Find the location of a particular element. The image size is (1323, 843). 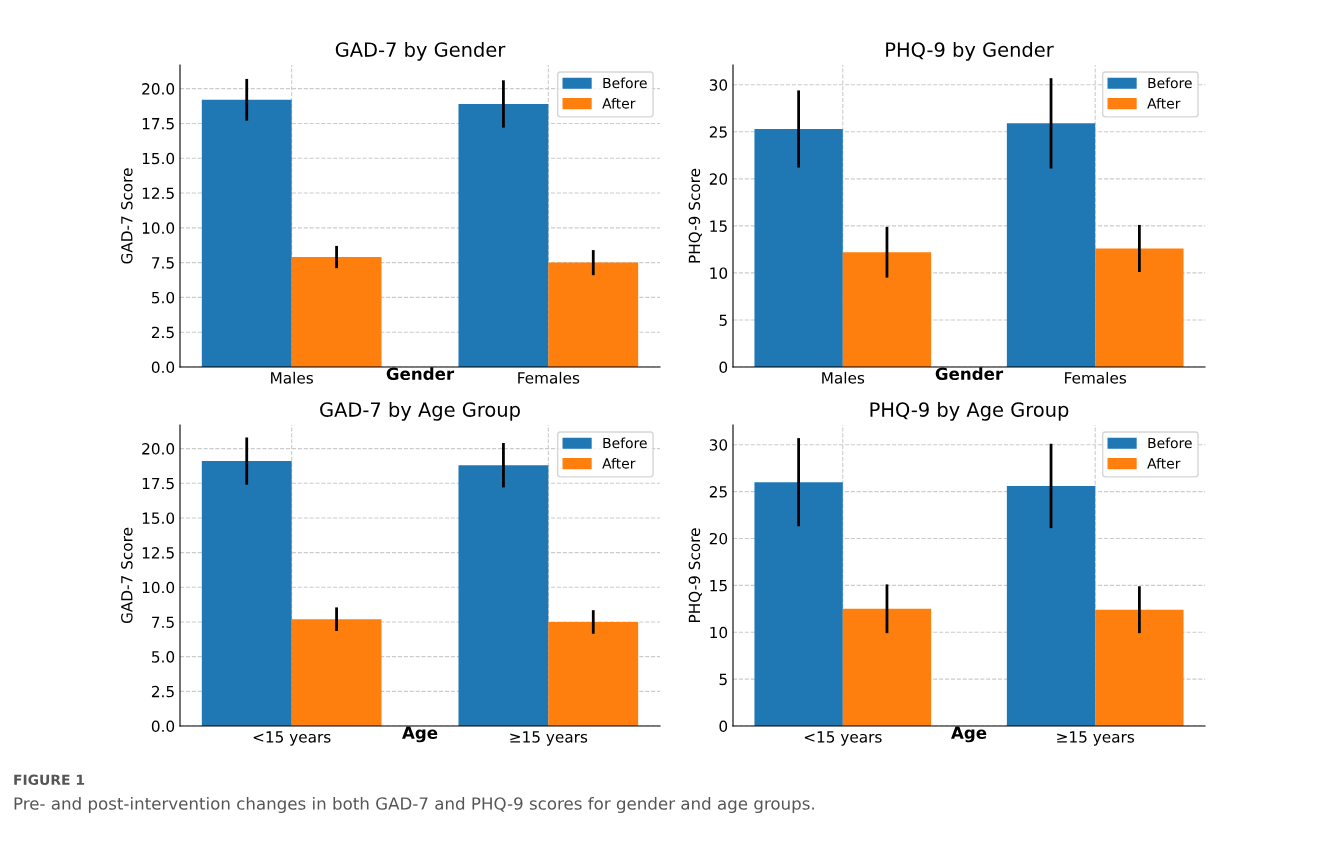

chart-title: PHQ-9 by Gender is located at coordinates (970, 51).